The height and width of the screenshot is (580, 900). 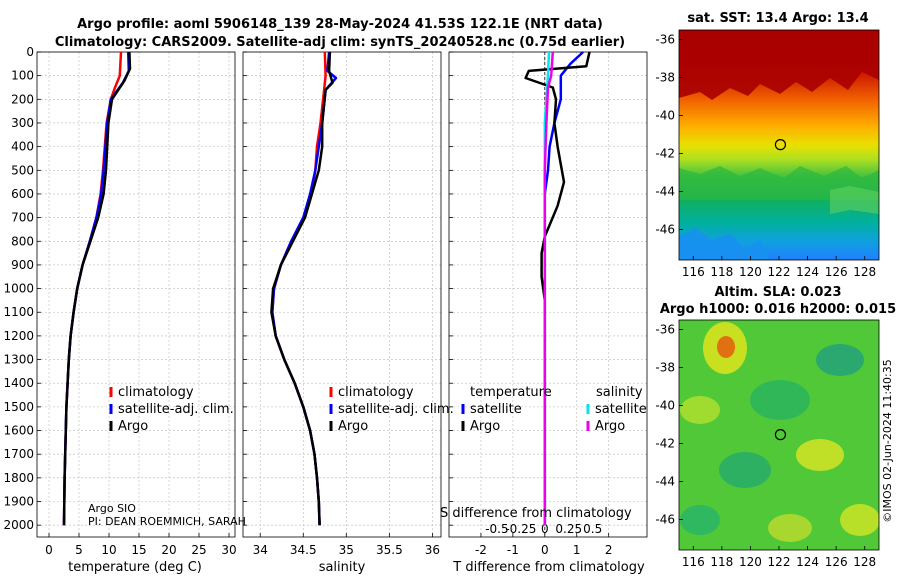 I want to click on y-tick-label: 800, so click(x=22, y=241).